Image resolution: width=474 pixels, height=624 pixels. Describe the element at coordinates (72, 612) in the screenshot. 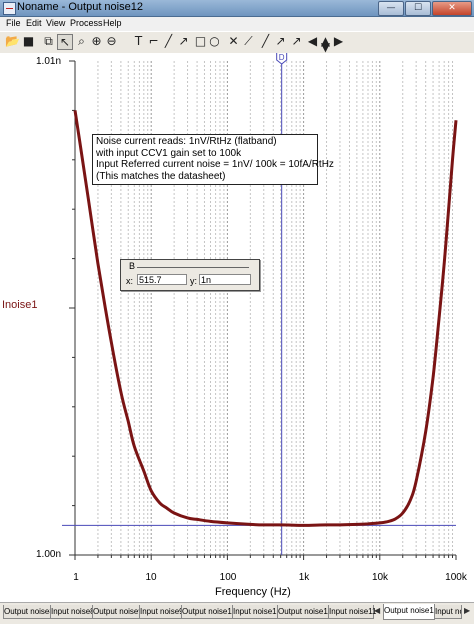

I see `tab-input-noise8: Input noise8` at that location.